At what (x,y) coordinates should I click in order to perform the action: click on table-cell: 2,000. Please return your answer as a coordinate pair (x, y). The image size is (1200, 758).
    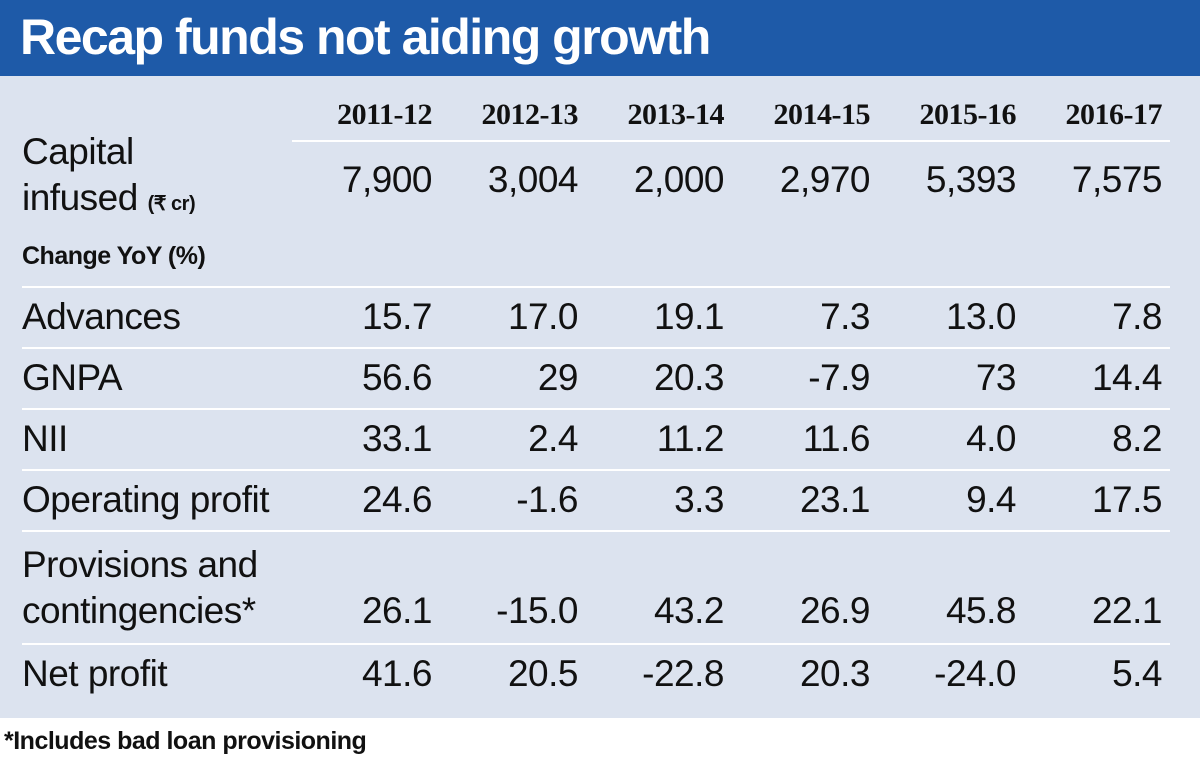
    Looking at the image, I should click on (679, 179).